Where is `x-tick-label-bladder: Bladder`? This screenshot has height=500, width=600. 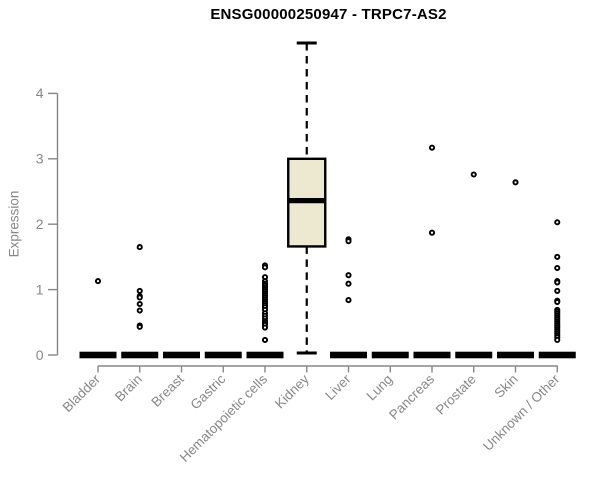 x-tick-label-bladder: Bladder is located at coordinates (82, 393).